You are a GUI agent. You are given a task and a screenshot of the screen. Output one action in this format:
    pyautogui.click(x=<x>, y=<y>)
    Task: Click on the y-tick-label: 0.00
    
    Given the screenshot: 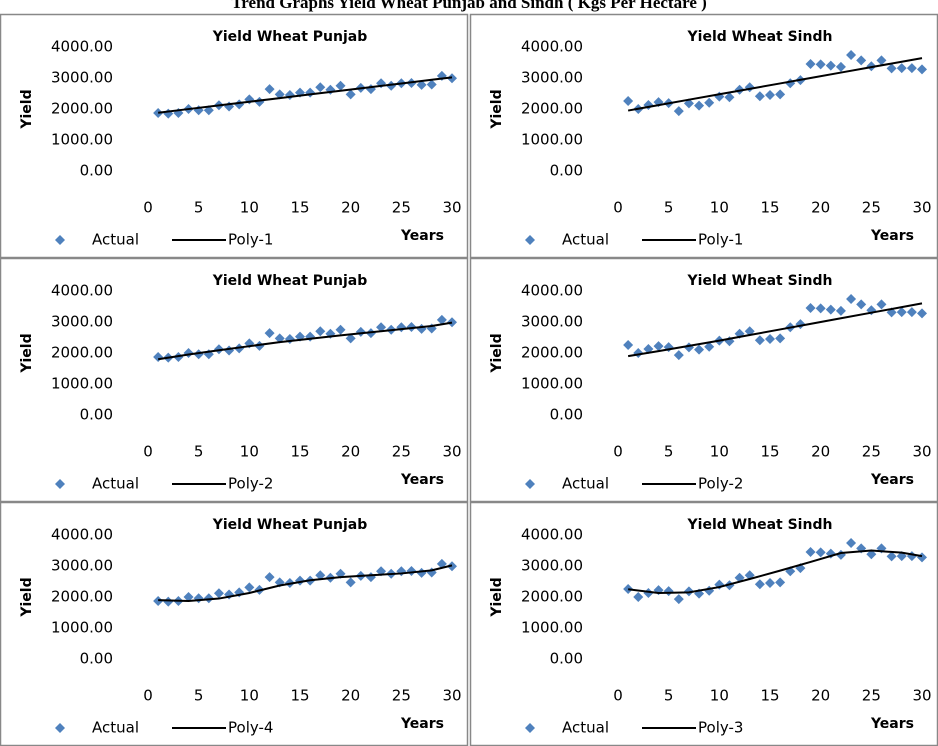 What is the action you would take?
    pyautogui.click(x=96, y=659)
    